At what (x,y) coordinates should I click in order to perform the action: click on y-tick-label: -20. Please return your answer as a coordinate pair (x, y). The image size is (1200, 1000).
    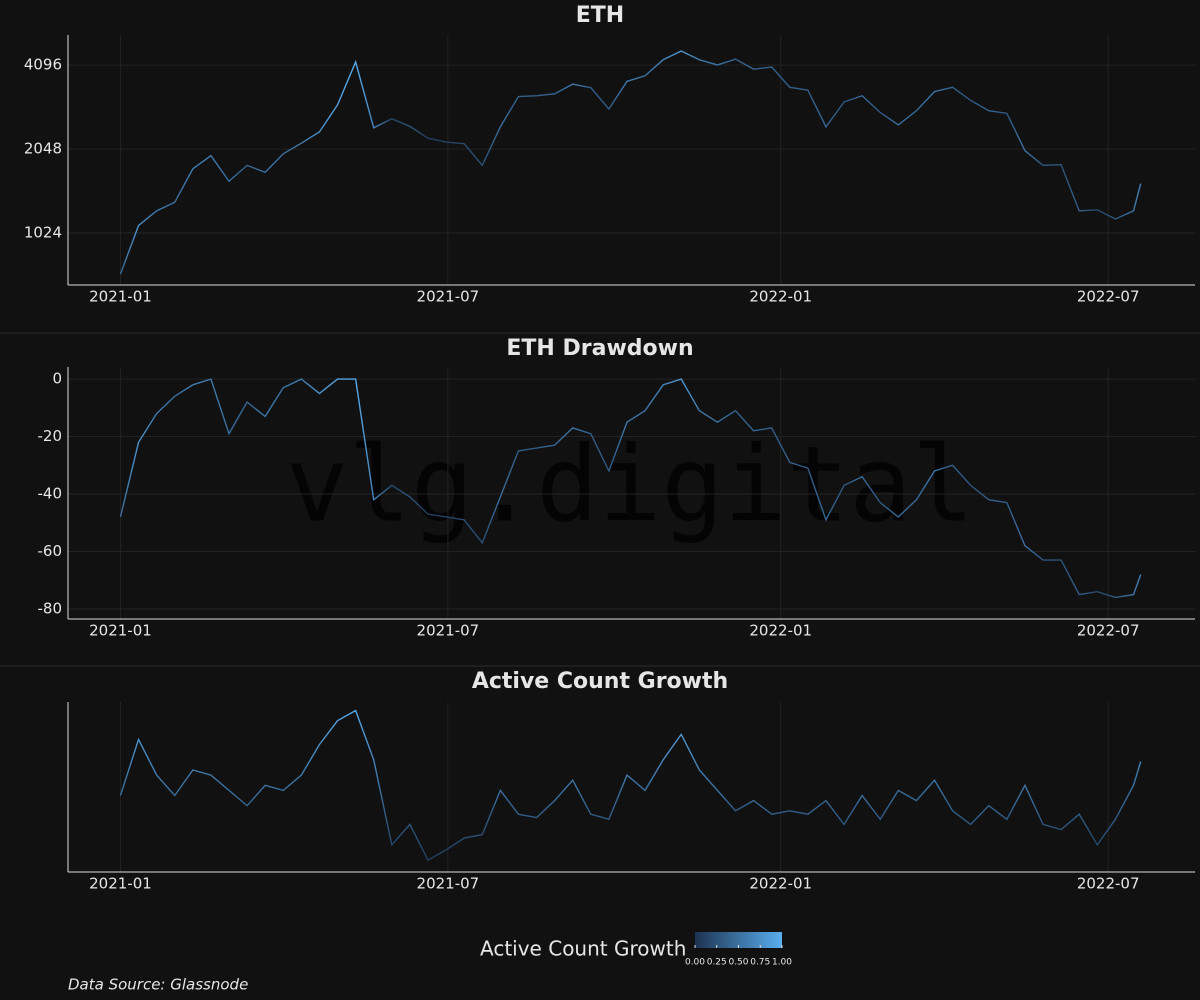
    Looking at the image, I should click on (50, 436).